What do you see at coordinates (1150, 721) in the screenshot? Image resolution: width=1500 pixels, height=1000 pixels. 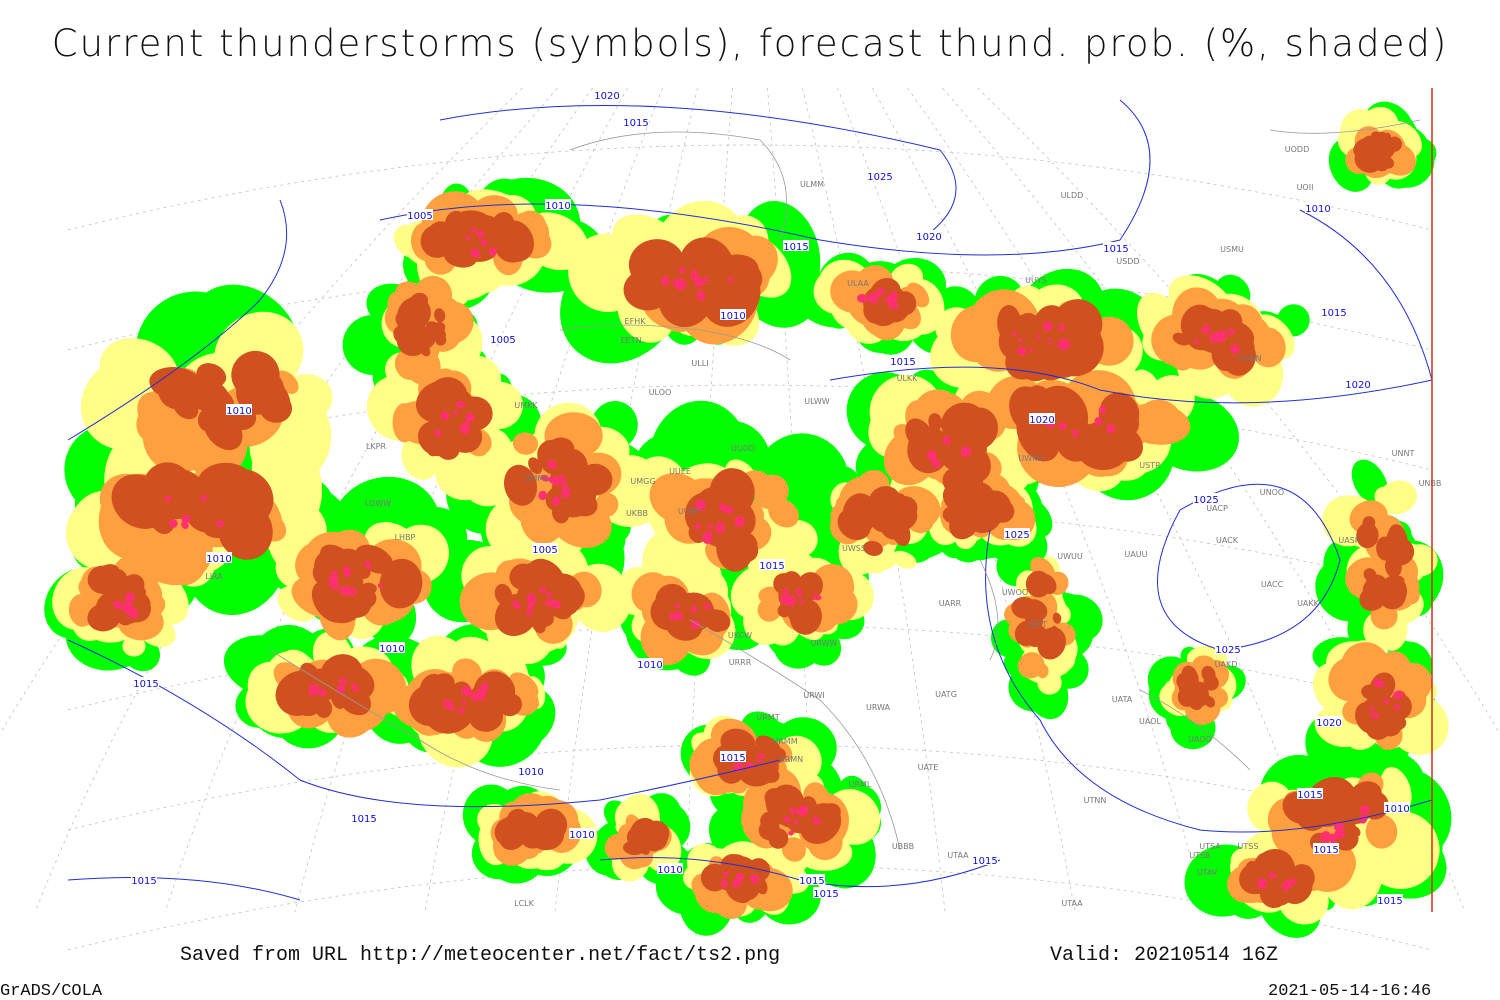 I see `station-label: UAOL` at bounding box center [1150, 721].